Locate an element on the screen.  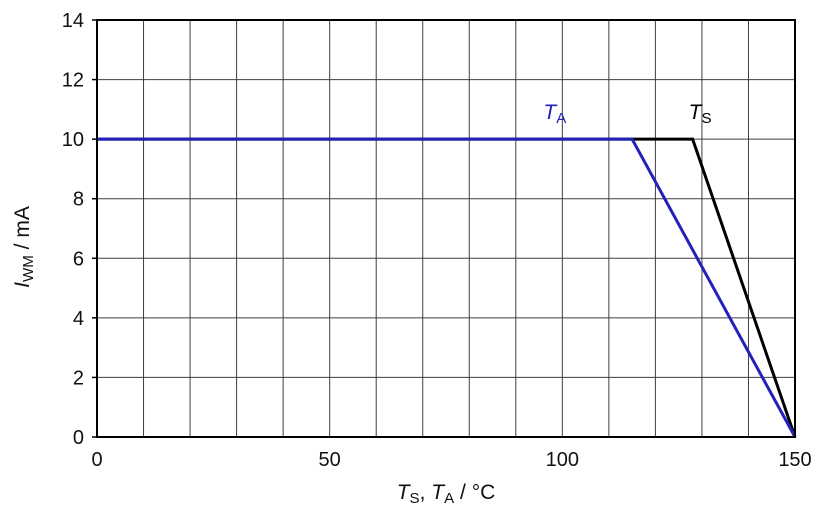
y-axis-symbol-subscript: WM is located at coordinates (29, 269).